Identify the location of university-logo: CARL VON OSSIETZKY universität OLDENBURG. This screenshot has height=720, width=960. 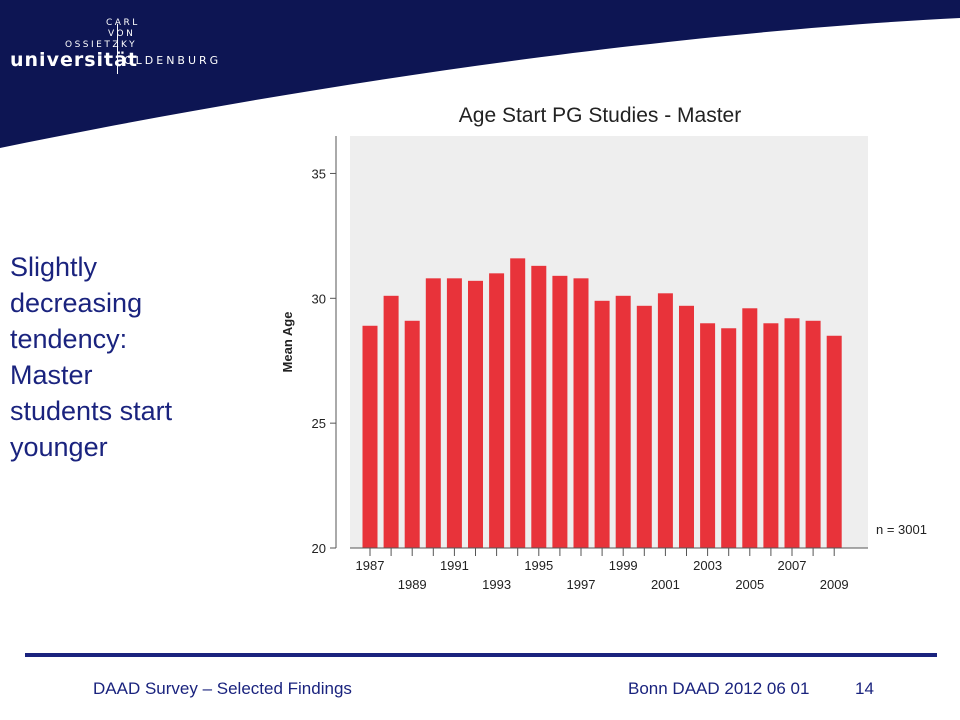
(135, 49).